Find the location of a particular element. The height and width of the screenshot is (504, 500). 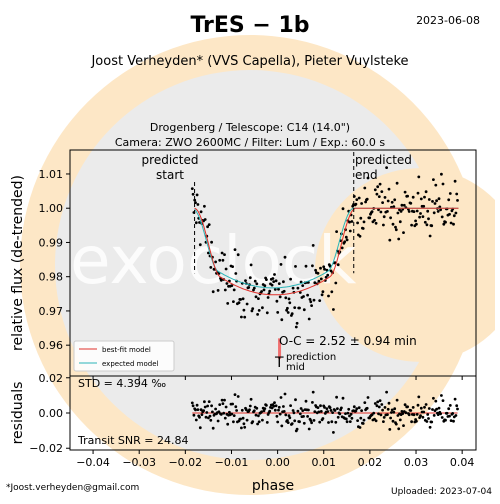

oc-marker-bar is located at coordinates (280, 348).